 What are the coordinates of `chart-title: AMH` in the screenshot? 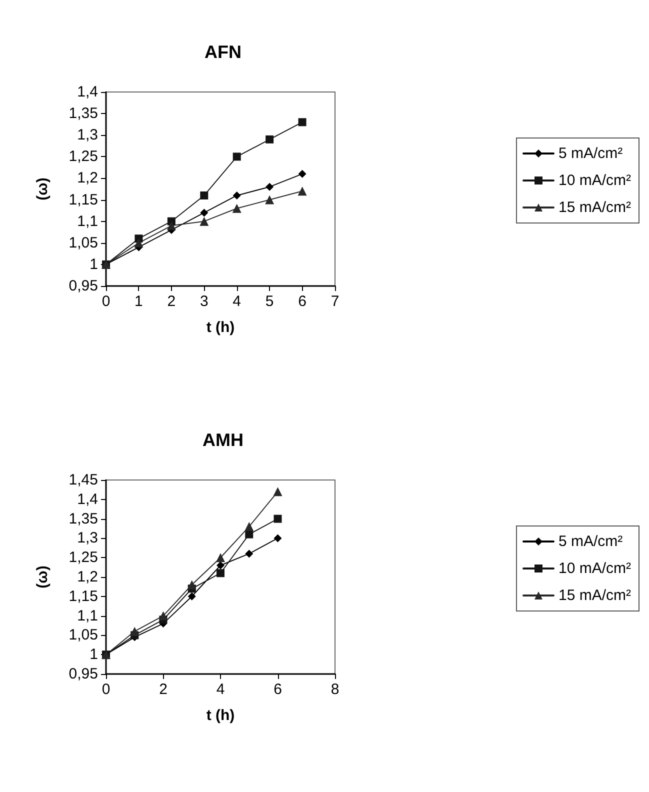 It's located at (223, 440).